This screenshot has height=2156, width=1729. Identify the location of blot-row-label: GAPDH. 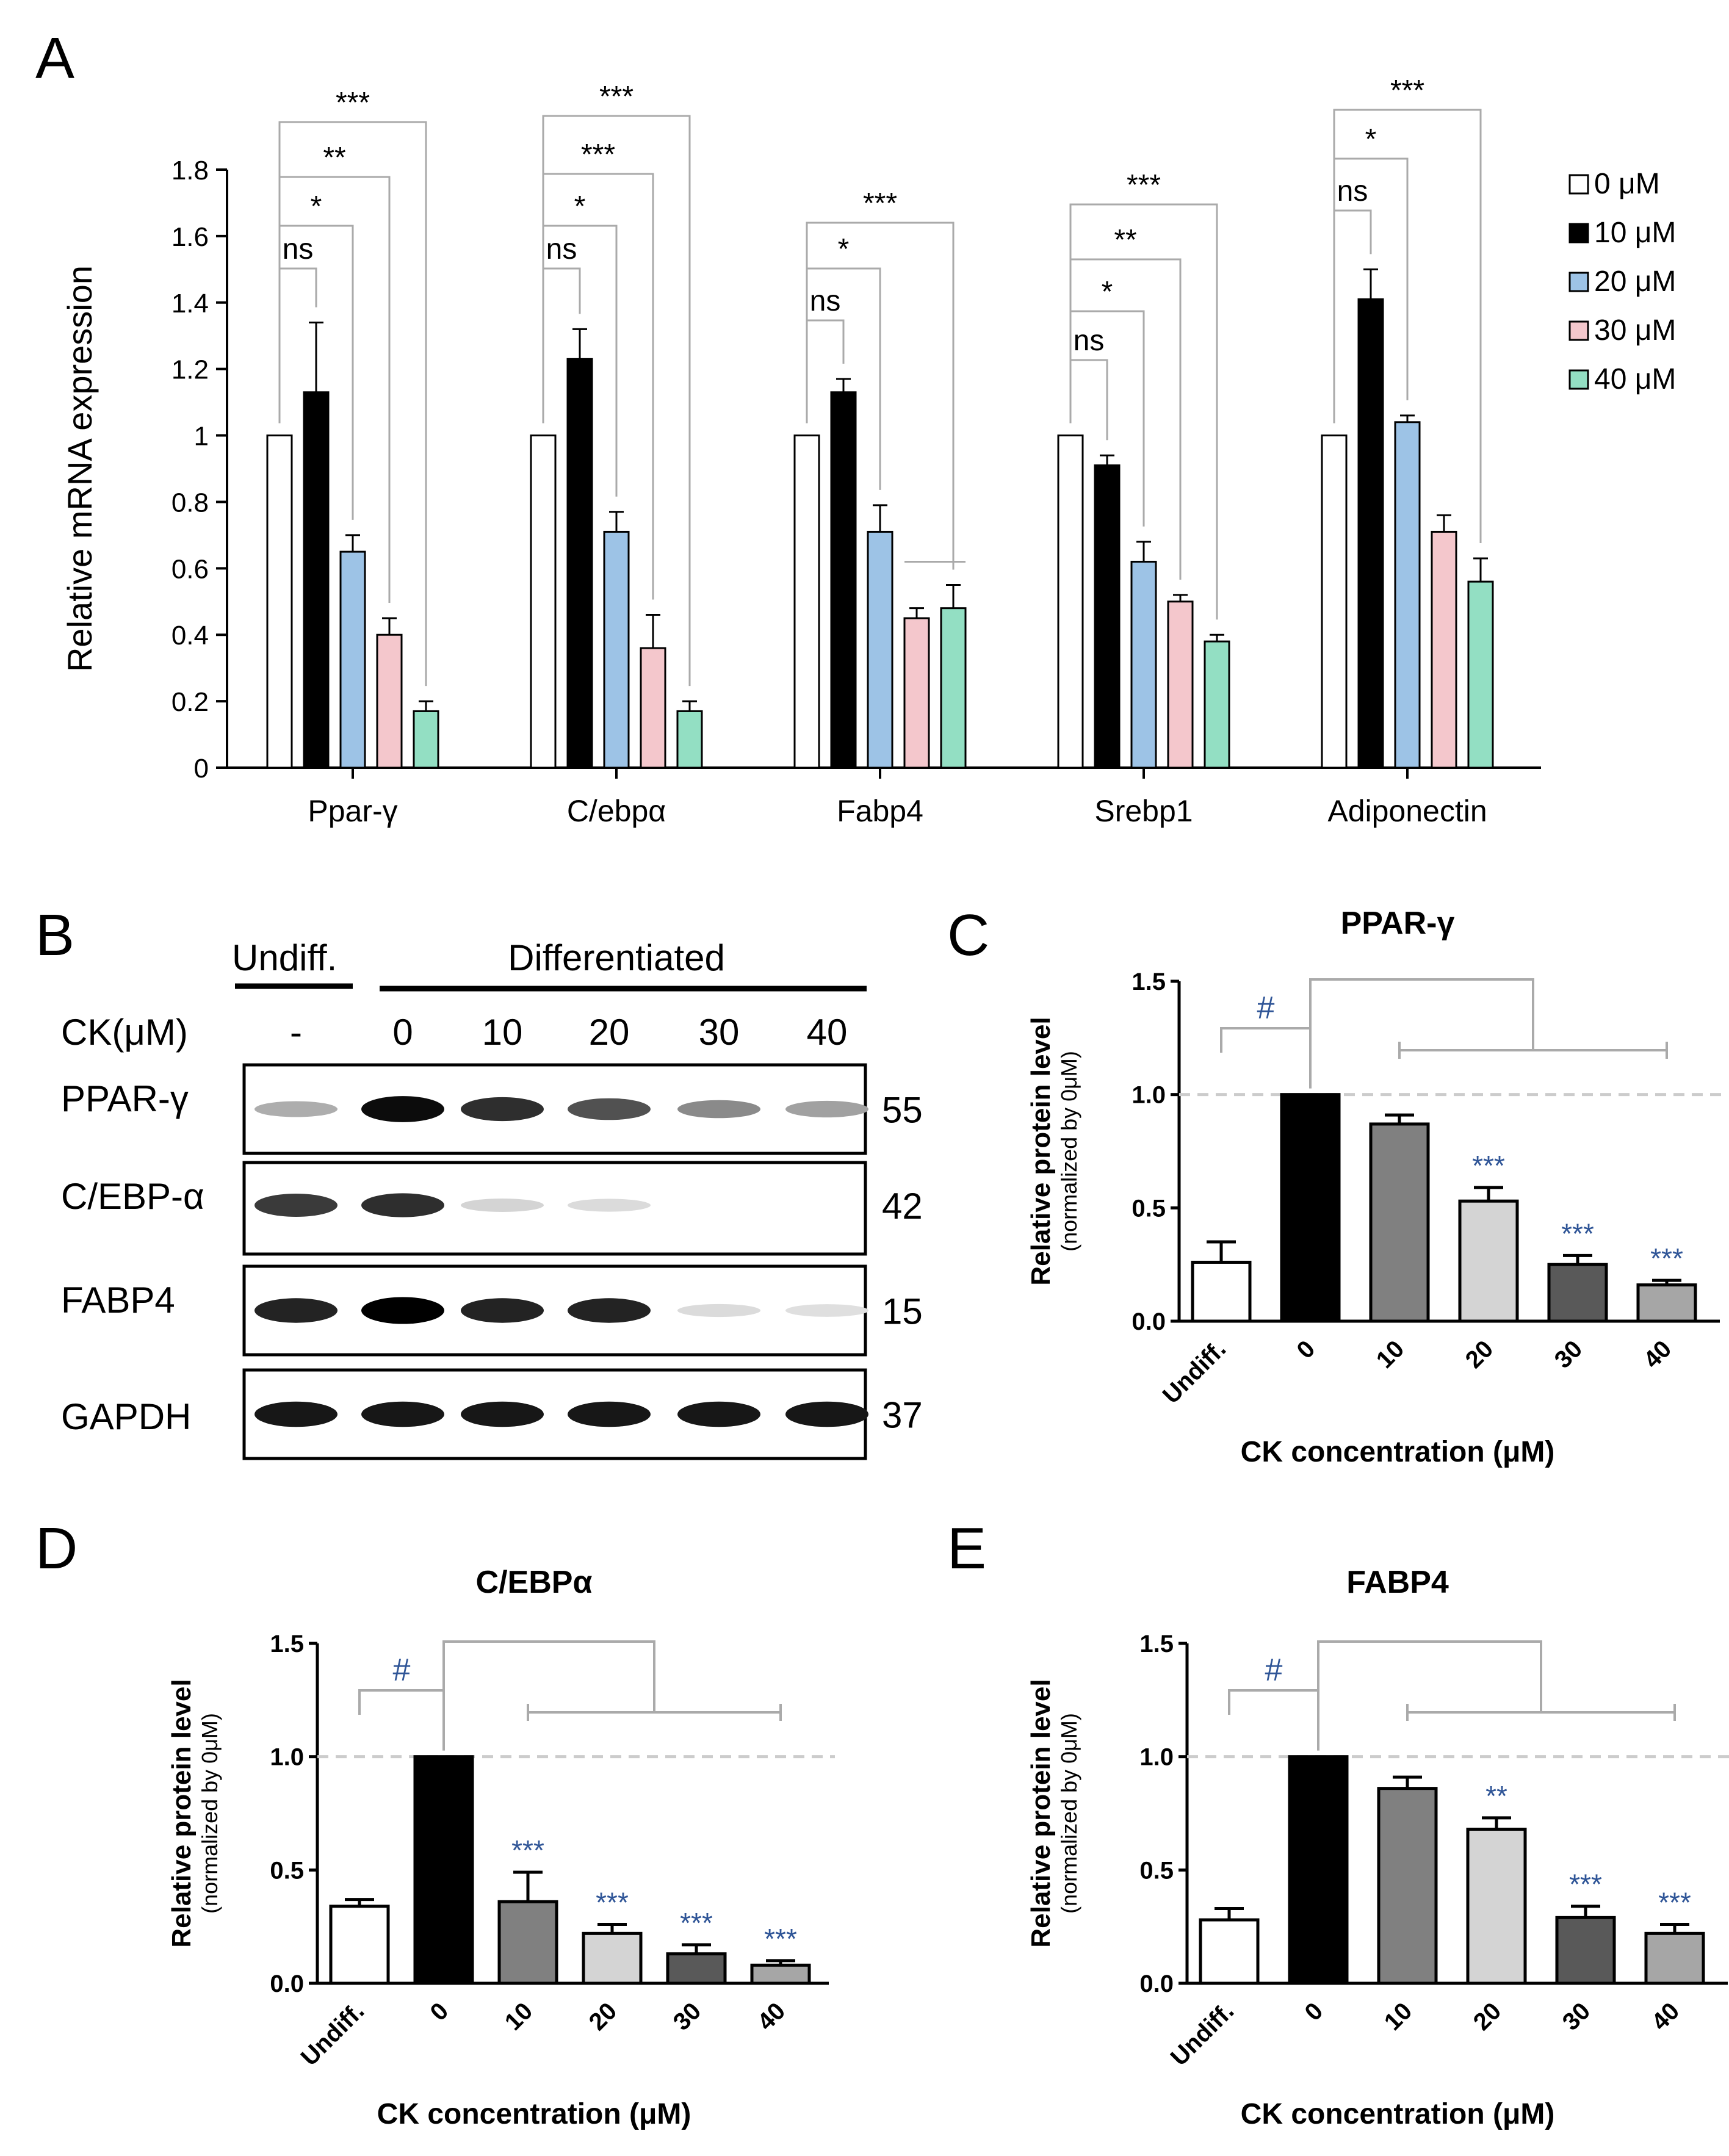
(126, 1416).